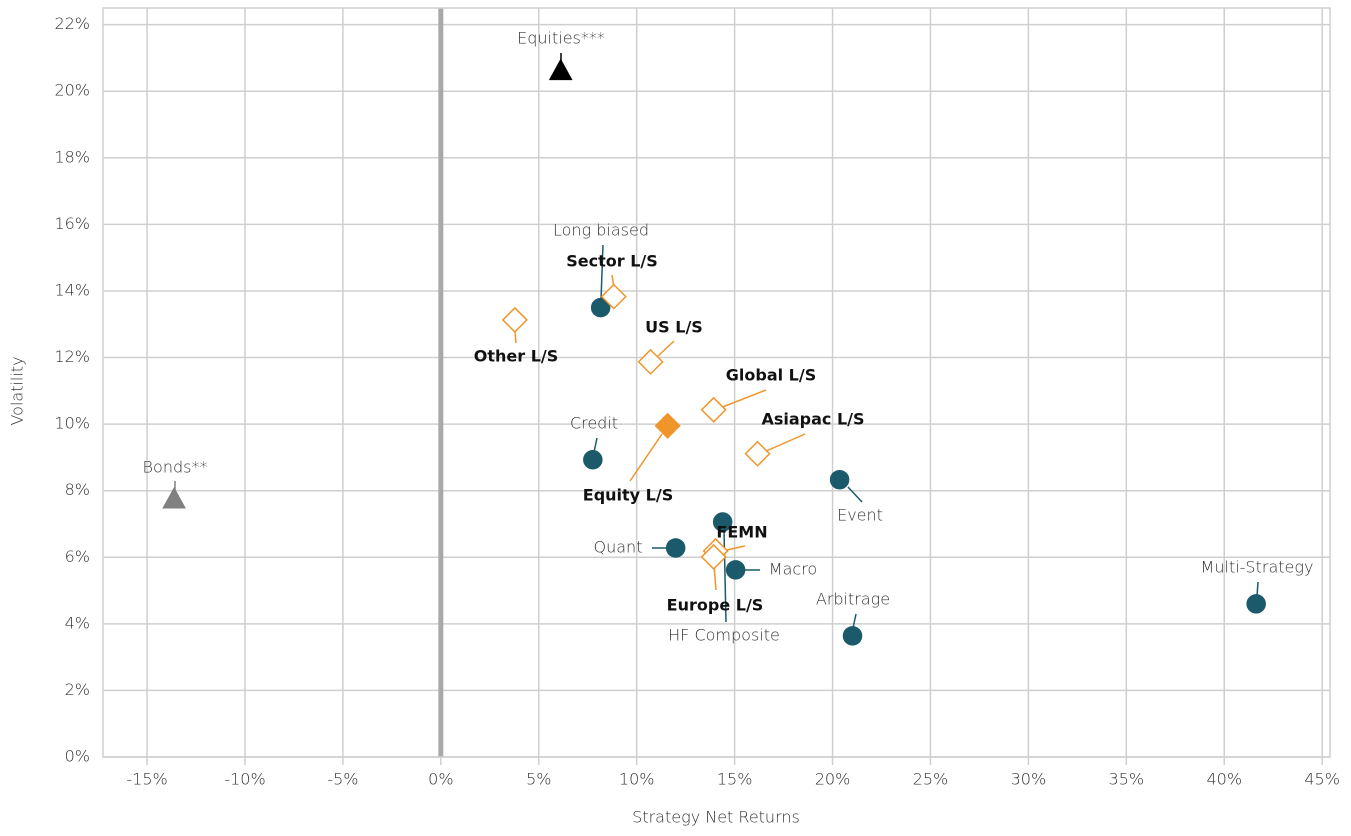 This screenshot has width=1351, height=836. What do you see at coordinates (77, 489) in the screenshot?
I see `y-tick-label: 8%` at bounding box center [77, 489].